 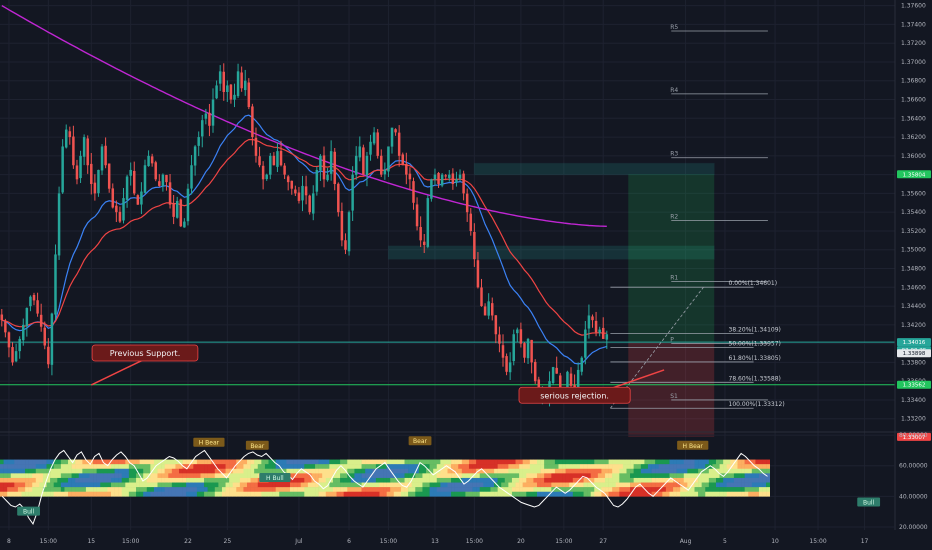 I want to click on position-stop-area, so click(x=671, y=389).